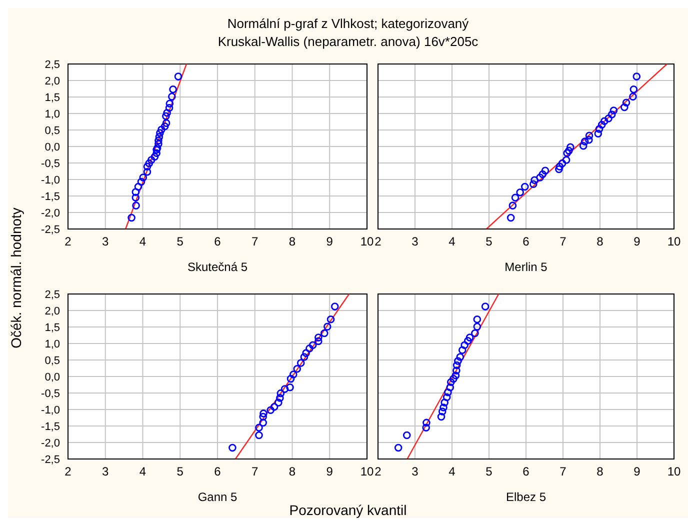 The height and width of the screenshot is (524, 688). Describe the element at coordinates (526, 267) in the screenshot. I see `x-axis-title: Merlin 5` at that location.